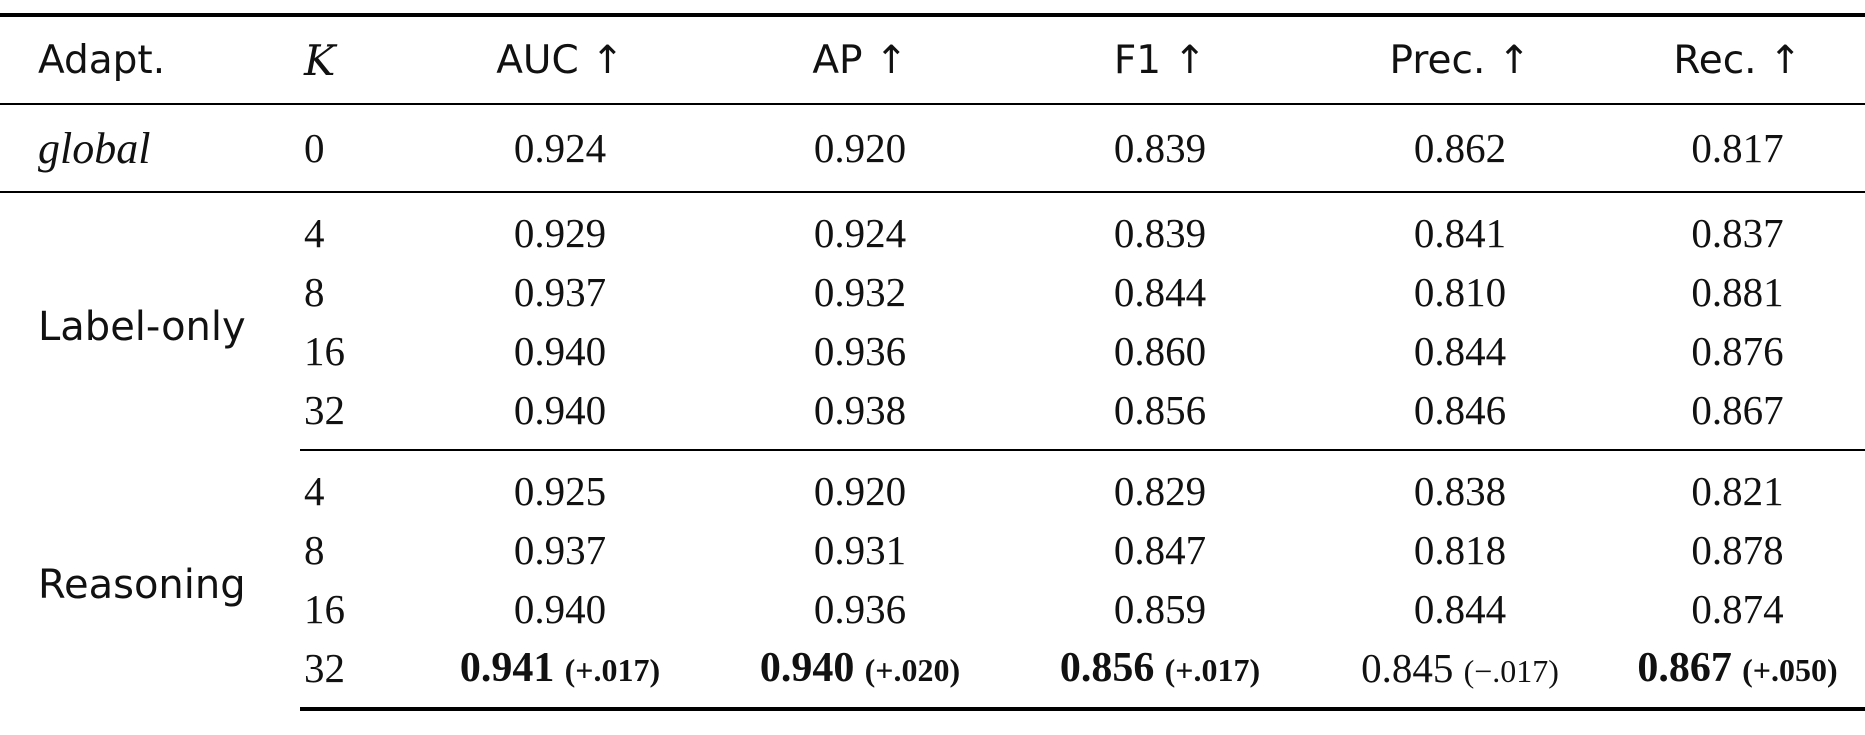 The image size is (1865, 735). What do you see at coordinates (612, 670) in the screenshot?
I see `auc-delta: (+.017)` at bounding box center [612, 670].